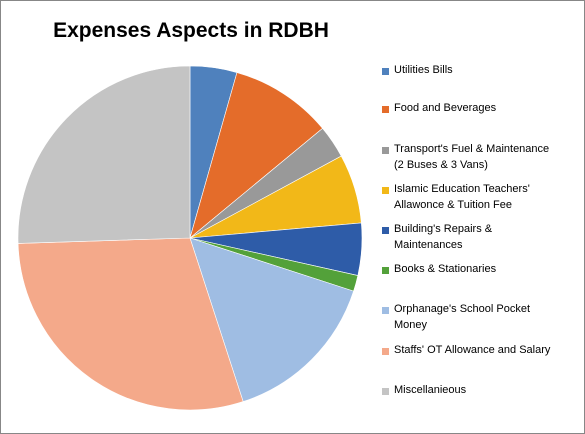 This screenshot has height=434, width=585. Describe the element at coordinates (385, 150) in the screenshot. I see `legend-swatch-transport` at that location.